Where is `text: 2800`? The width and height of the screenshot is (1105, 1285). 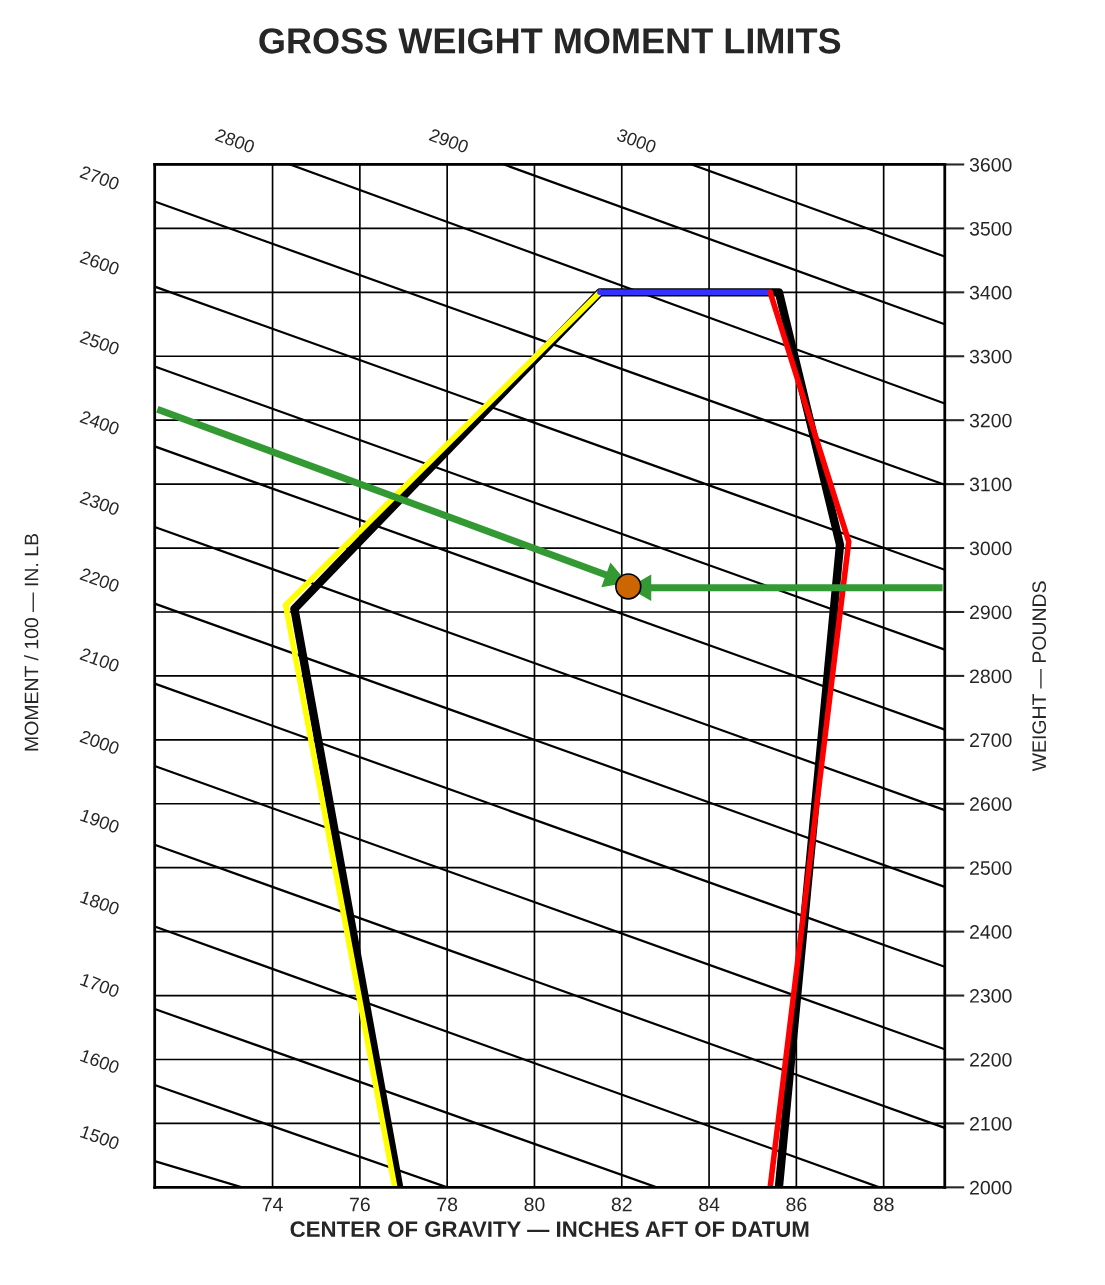 text: 2800 is located at coordinates (235, 141).